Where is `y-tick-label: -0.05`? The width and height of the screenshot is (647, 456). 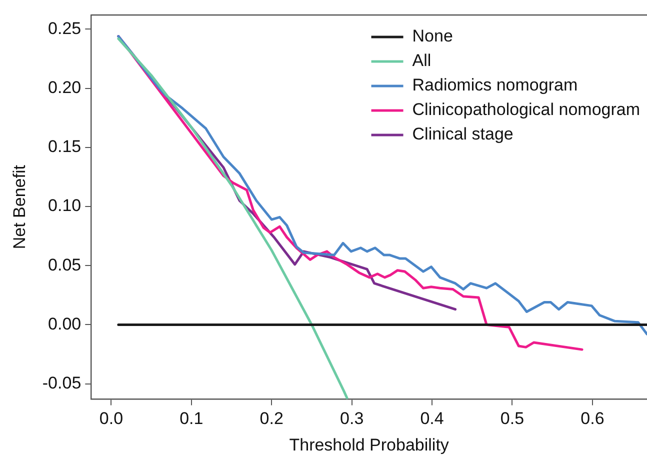
y-tick-label: -0.05 is located at coordinates (62, 383).